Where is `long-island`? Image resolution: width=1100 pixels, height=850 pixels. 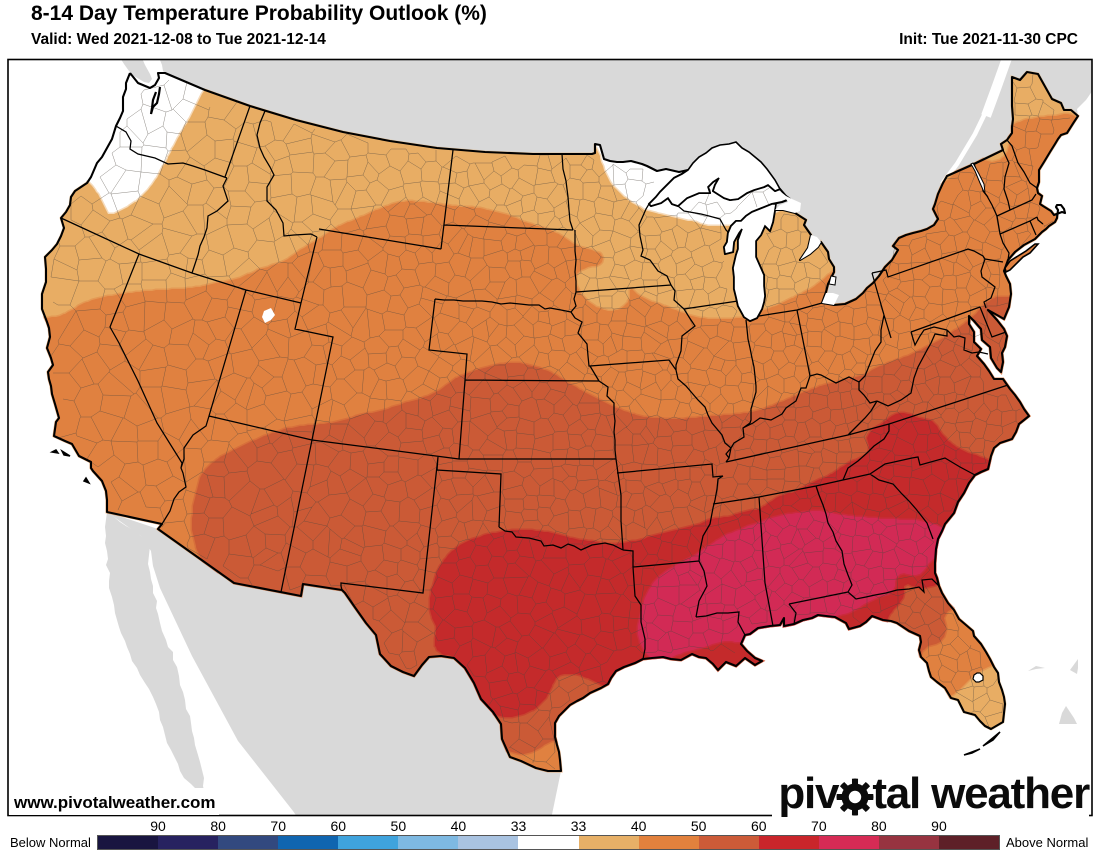
long-island is located at coordinates (1022, 258).